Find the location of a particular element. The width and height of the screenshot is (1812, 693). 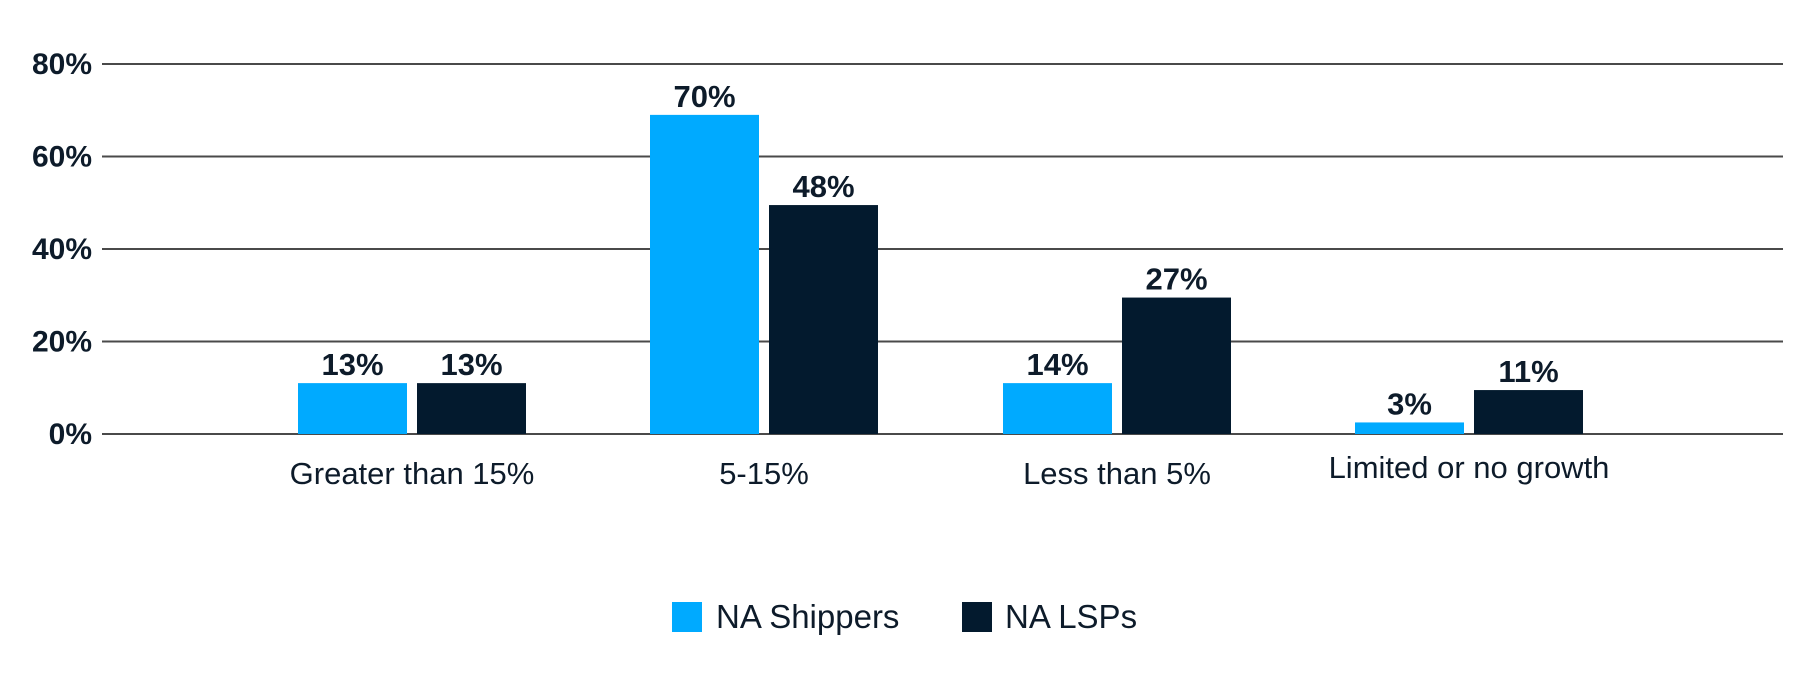

data-label: 48% is located at coordinates (823, 186).